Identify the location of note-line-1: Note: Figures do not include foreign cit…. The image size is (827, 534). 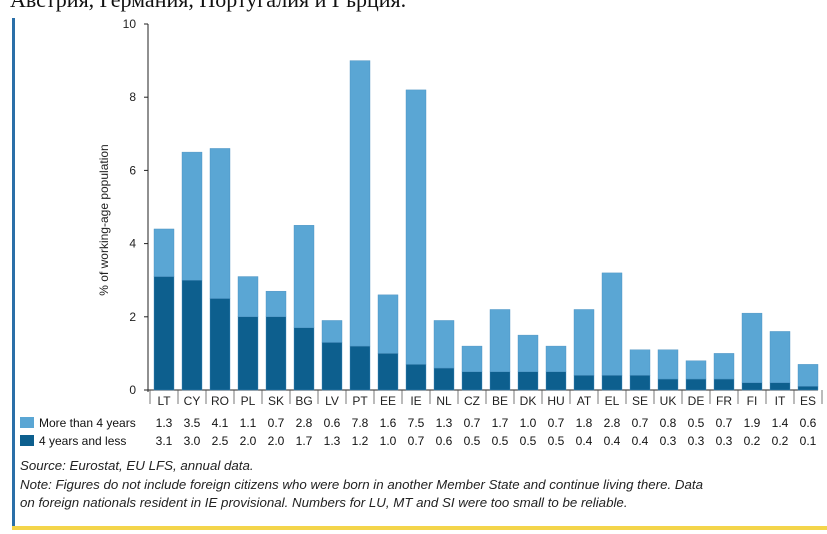
(361, 484).